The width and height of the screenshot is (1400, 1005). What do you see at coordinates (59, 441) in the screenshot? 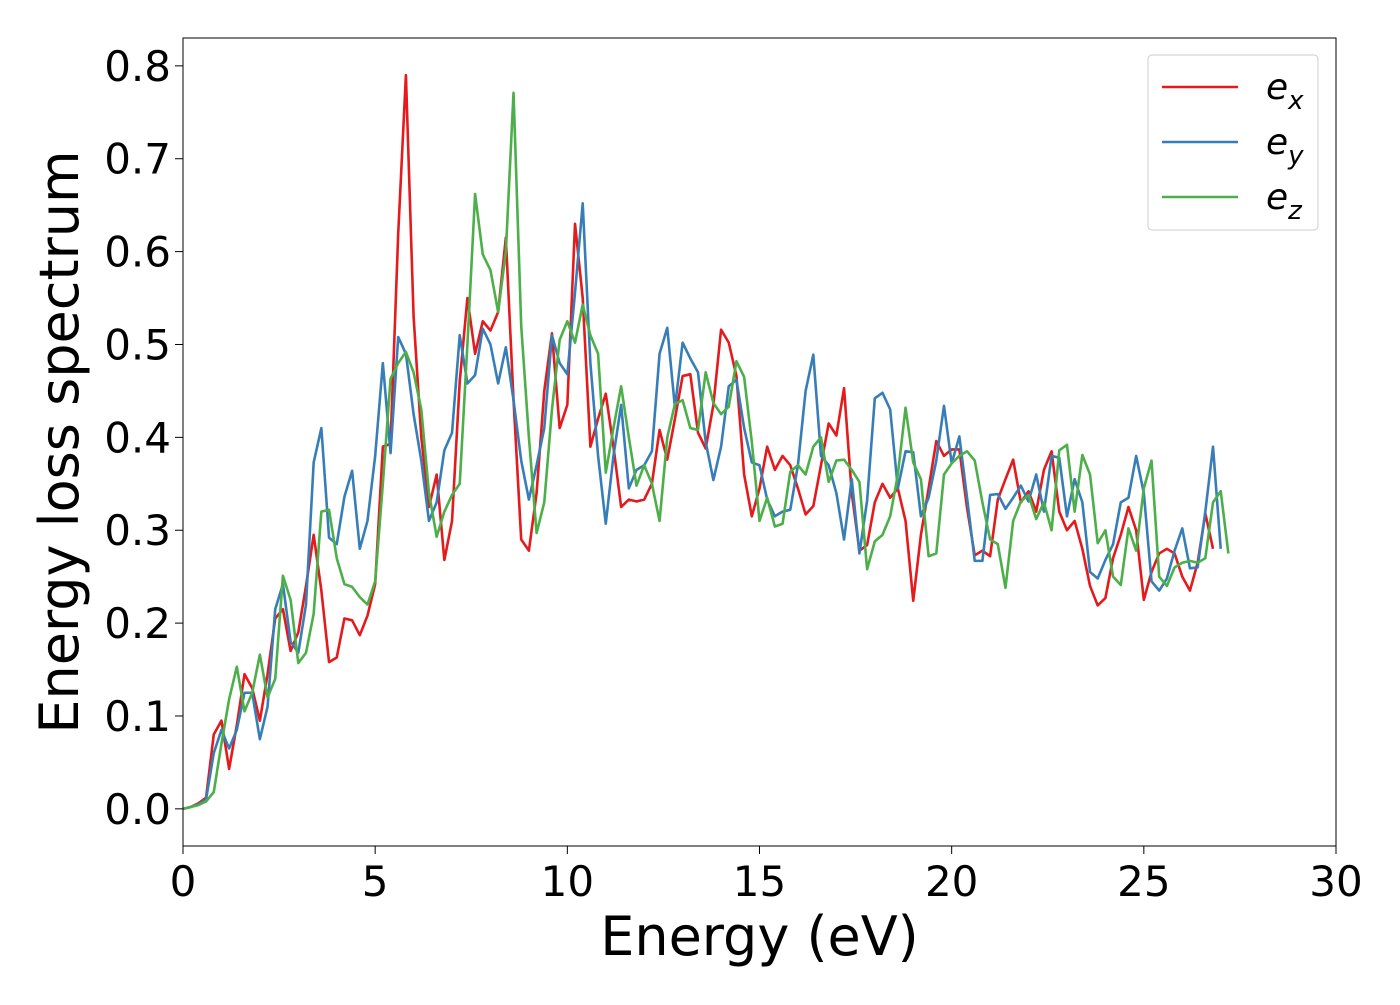
I see `y-axis-label: Energy loss spectrum` at bounding box center [59, 441].